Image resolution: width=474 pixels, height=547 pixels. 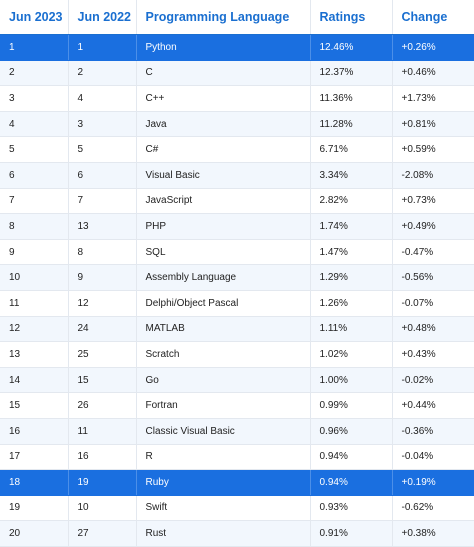 I want to click on rank-jun-2023-cell: 17, so click(x=34, y=457).